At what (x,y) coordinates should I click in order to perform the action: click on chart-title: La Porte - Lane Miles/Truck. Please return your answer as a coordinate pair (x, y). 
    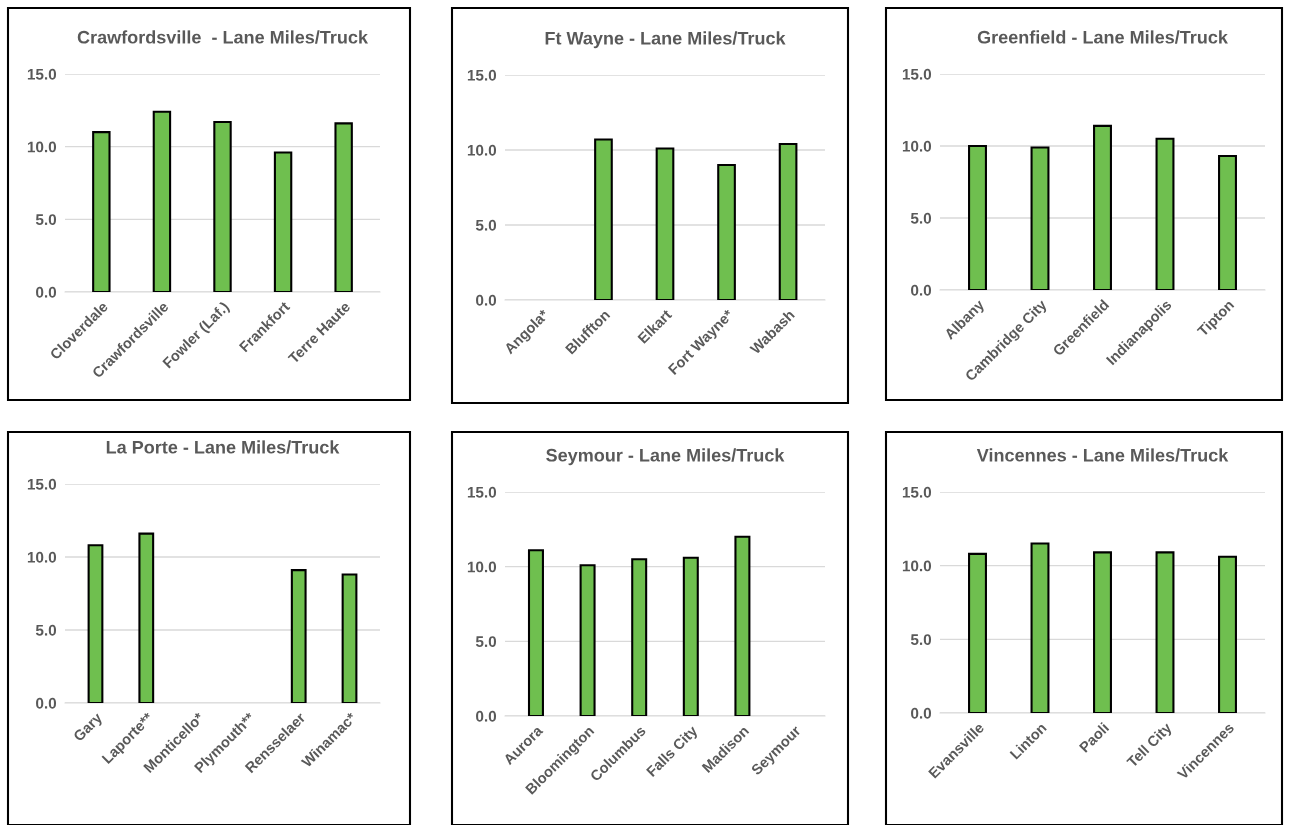
    Looking at the image, I should click on (223, 447).